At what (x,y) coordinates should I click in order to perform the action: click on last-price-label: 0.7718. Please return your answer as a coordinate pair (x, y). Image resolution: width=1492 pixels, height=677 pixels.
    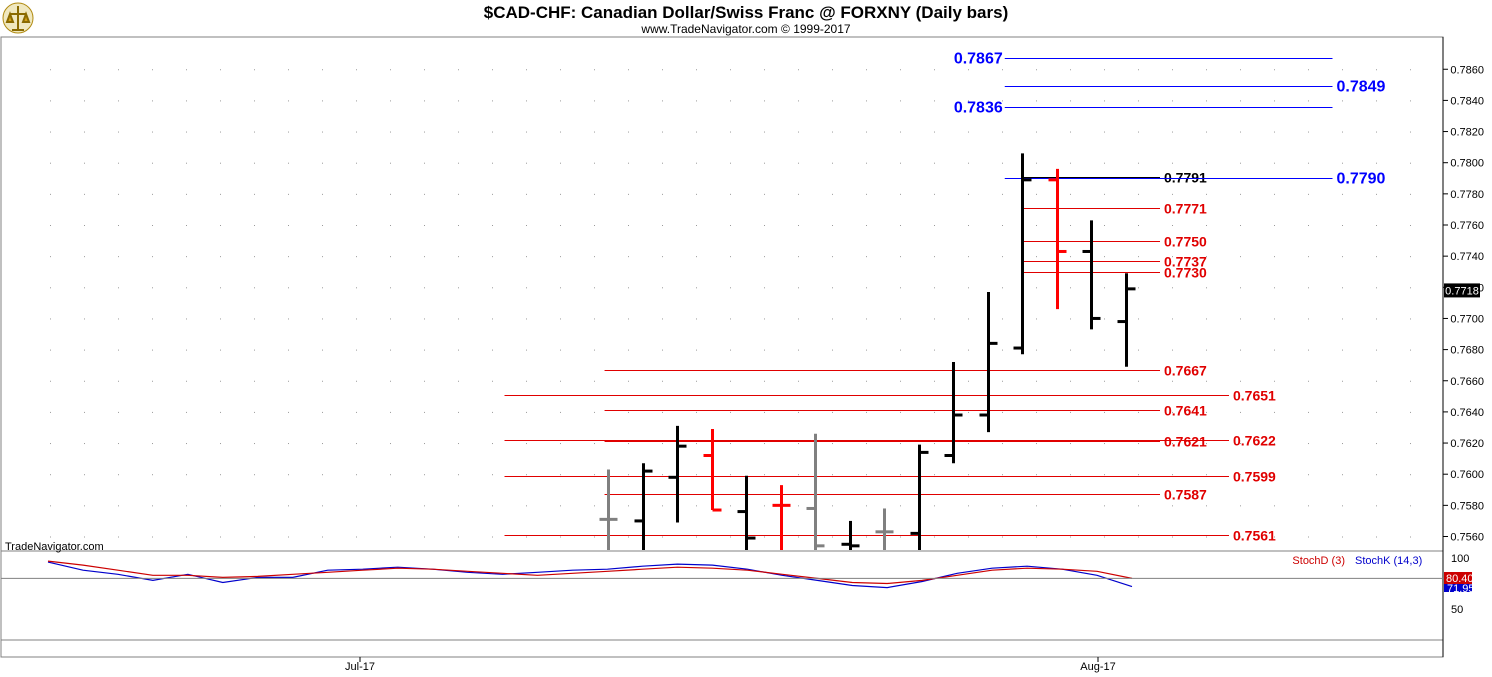
    Looking at the image, I should click on (1462, 291).